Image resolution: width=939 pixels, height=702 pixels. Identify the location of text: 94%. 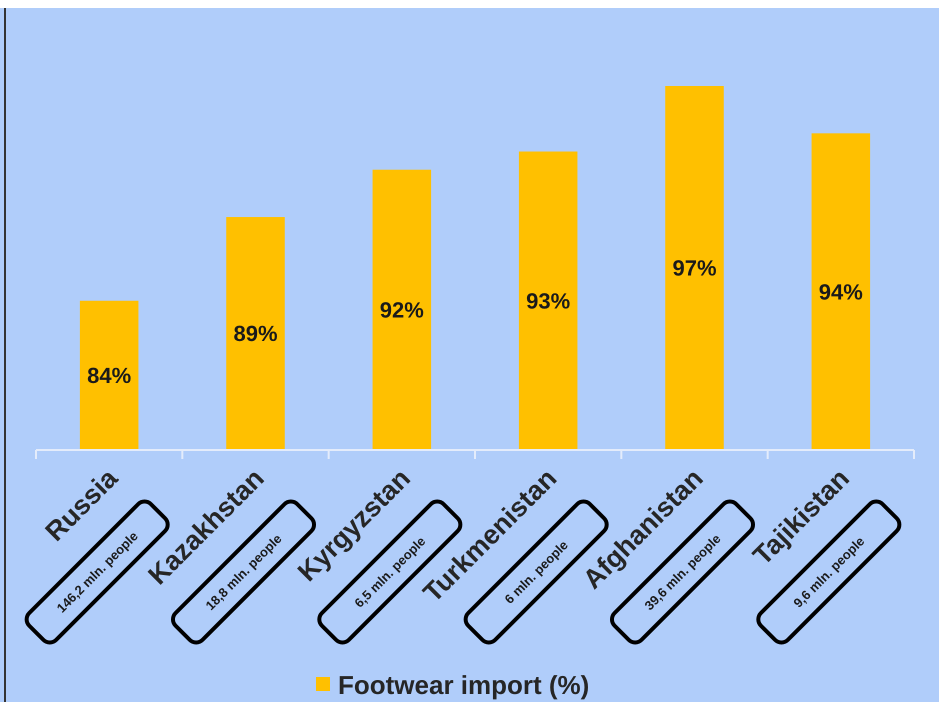
(840, 291).